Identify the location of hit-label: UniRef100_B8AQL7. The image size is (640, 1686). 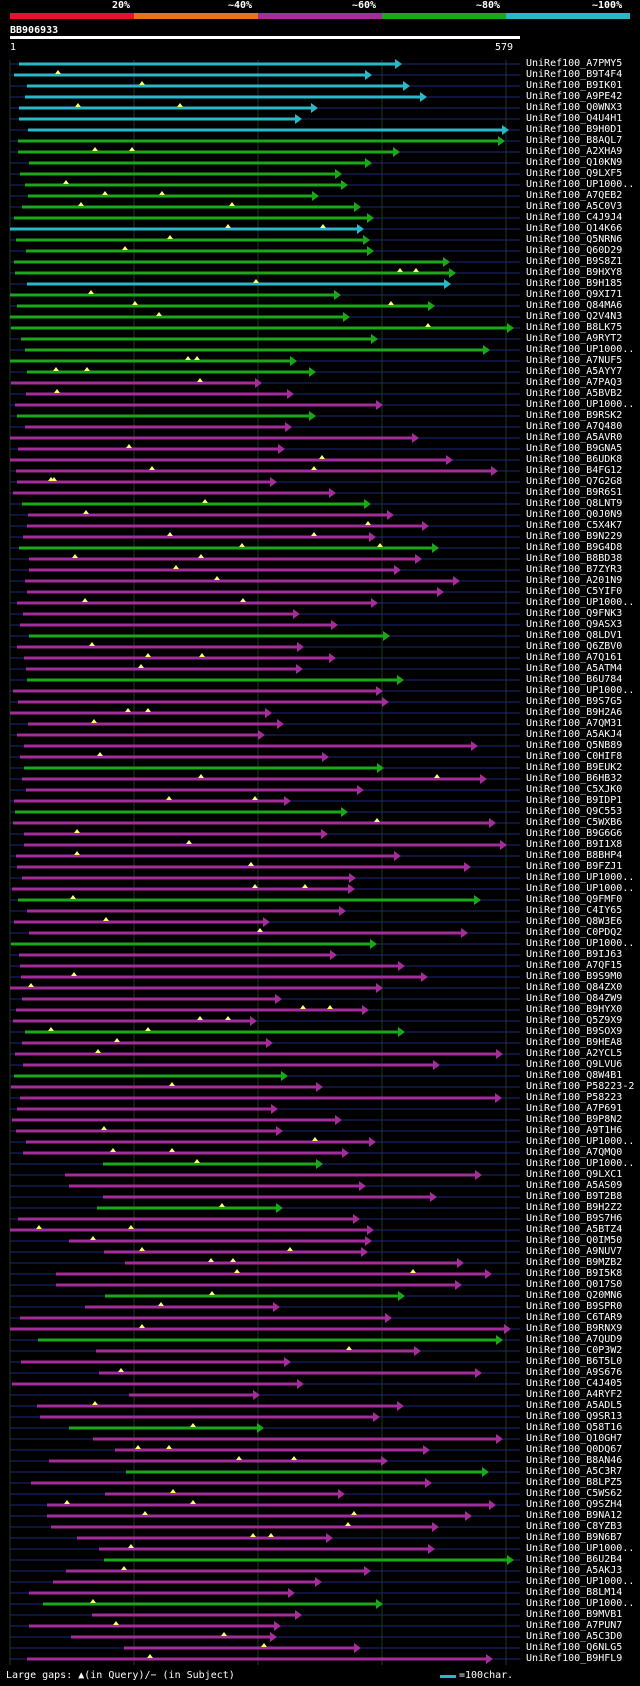
(574, 140).